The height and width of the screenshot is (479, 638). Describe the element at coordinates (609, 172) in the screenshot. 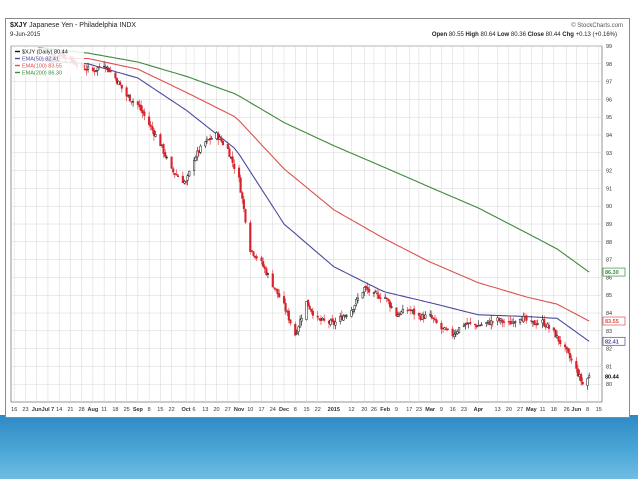

I see `y-tick-label: 92` at that location.